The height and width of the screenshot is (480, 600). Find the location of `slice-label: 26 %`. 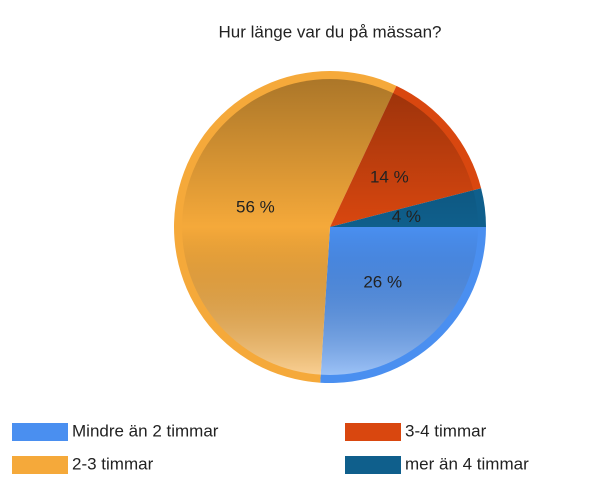

slice-label: 26 % is located at coordinates (382, 282).